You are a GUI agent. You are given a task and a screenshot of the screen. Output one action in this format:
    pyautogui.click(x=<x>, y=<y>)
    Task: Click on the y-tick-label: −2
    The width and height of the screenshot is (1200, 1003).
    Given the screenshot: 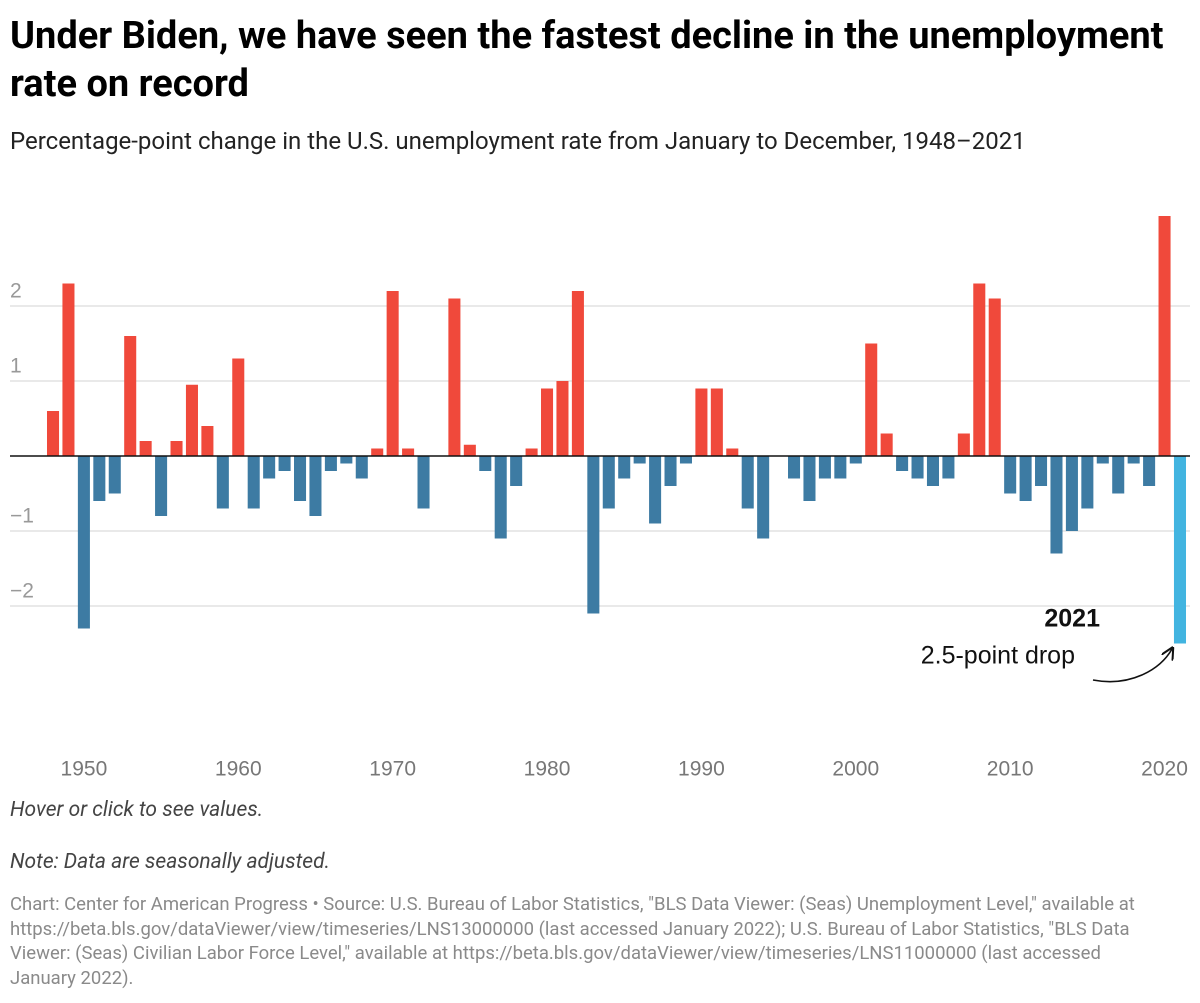 What is the action you would take?
    pyautogui.click(x=22, y=591)
    